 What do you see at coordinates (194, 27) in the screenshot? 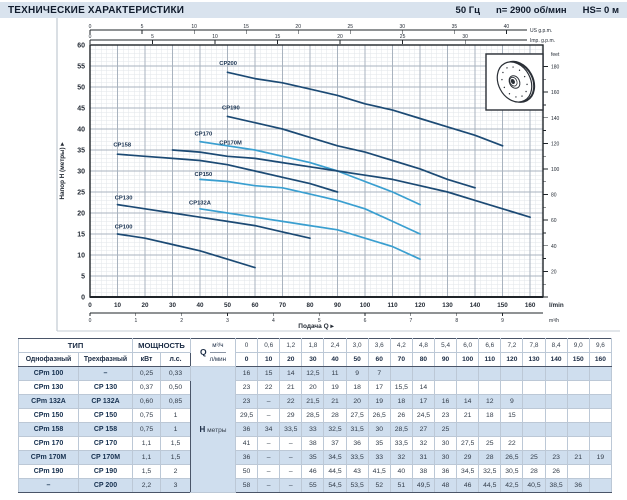
I see `us-gpm-tick-label: 10` at bounding box center [194, 27].